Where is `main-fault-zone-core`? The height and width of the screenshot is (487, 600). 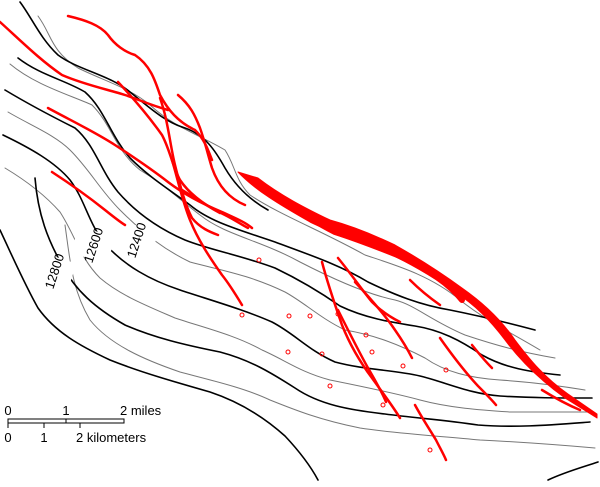
main-fault-zone-core is located at coordinates (362, 242).